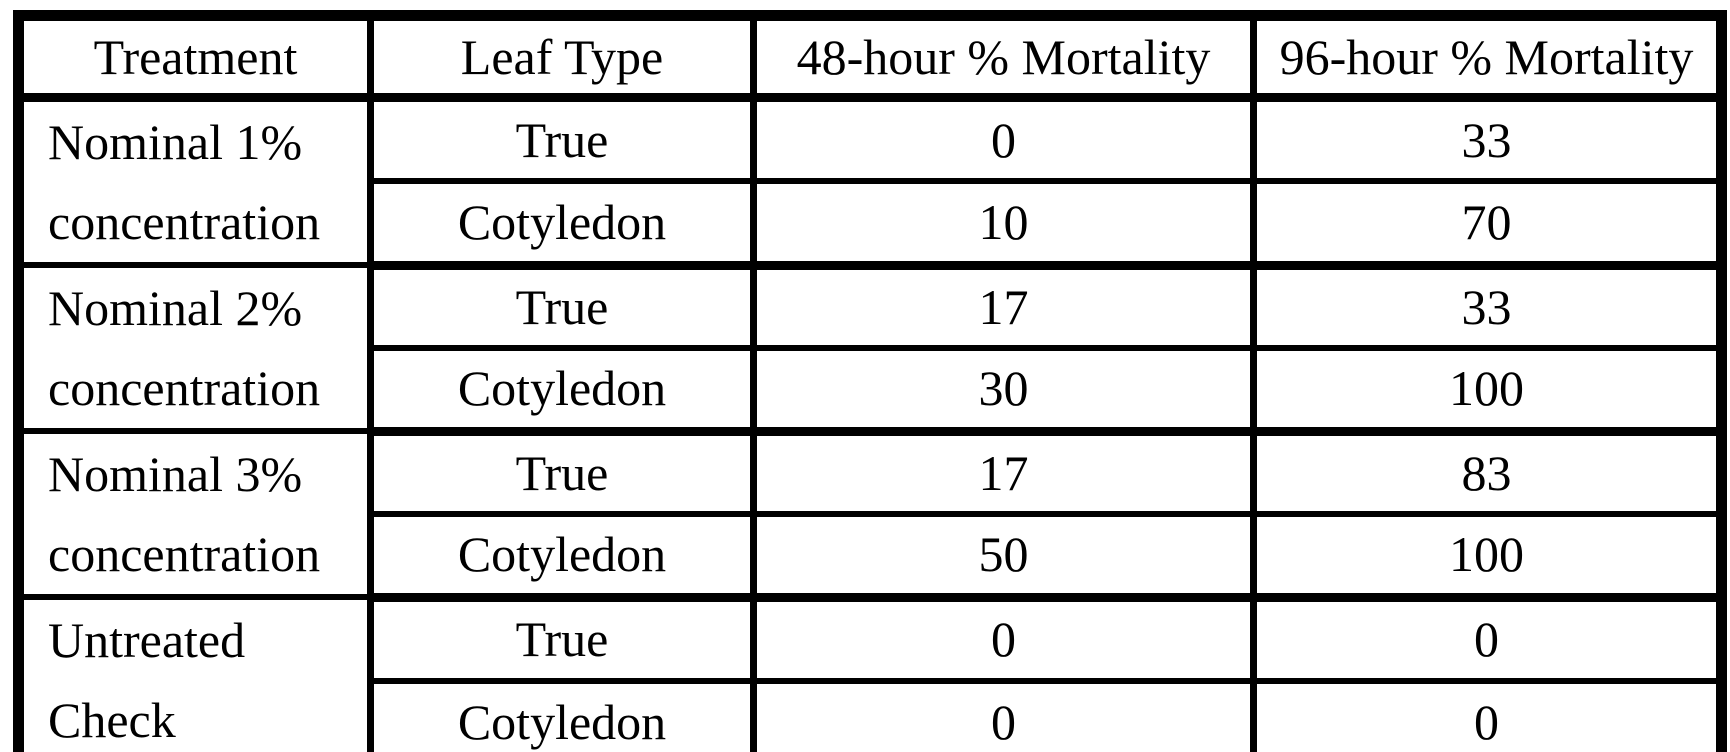  I want to click on treatment-line-1: Nominal 2%, so click(175, 308).